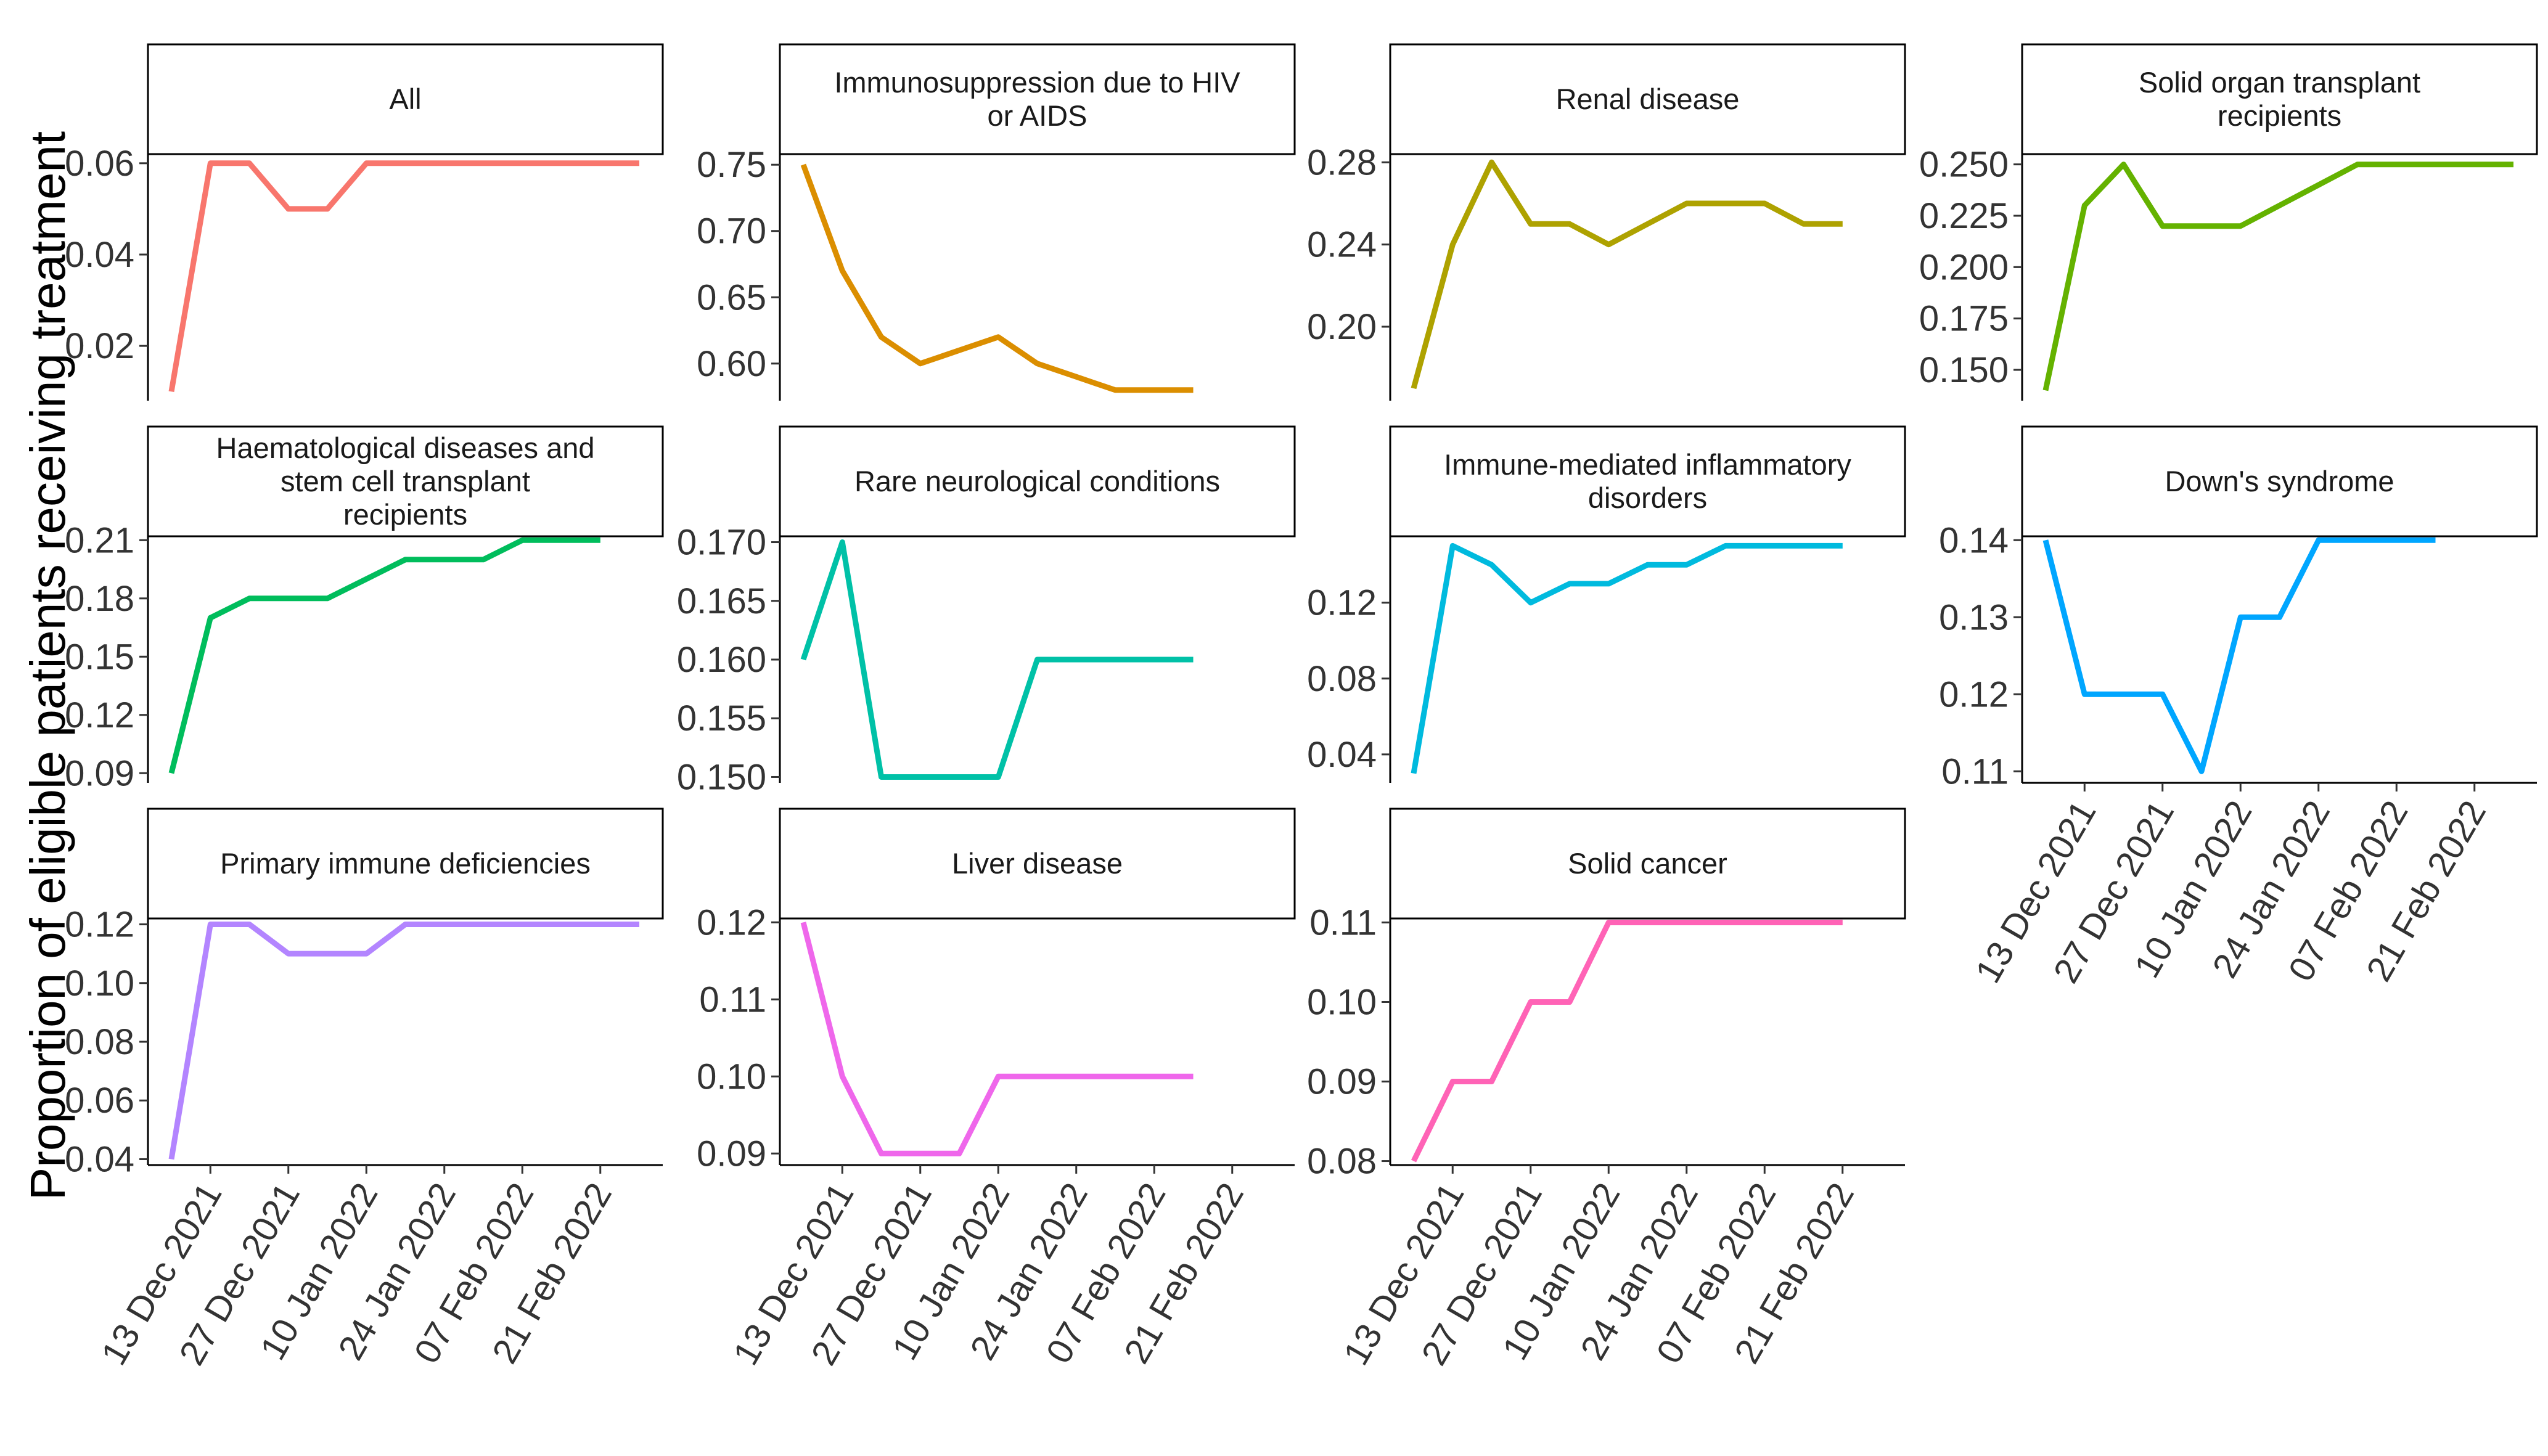 The height and width of the screenshot is (1456, 2548). Describe the element at coordinates (99, 346) in the screenshot. I see `y-tick-label: 0.02` at that location.